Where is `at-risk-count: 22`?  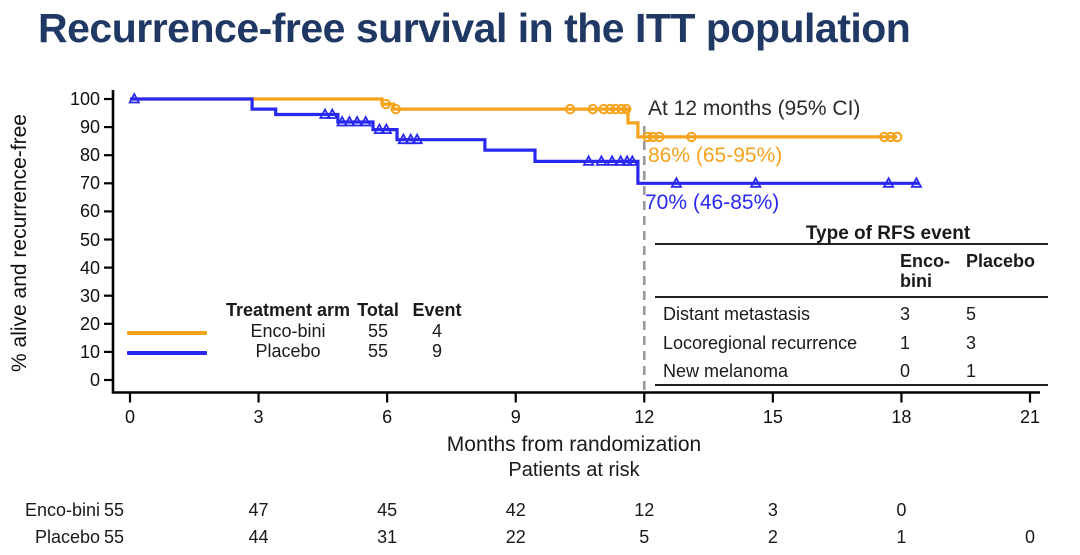 at-risk-count: 22 is located at coordinates (515, 537).